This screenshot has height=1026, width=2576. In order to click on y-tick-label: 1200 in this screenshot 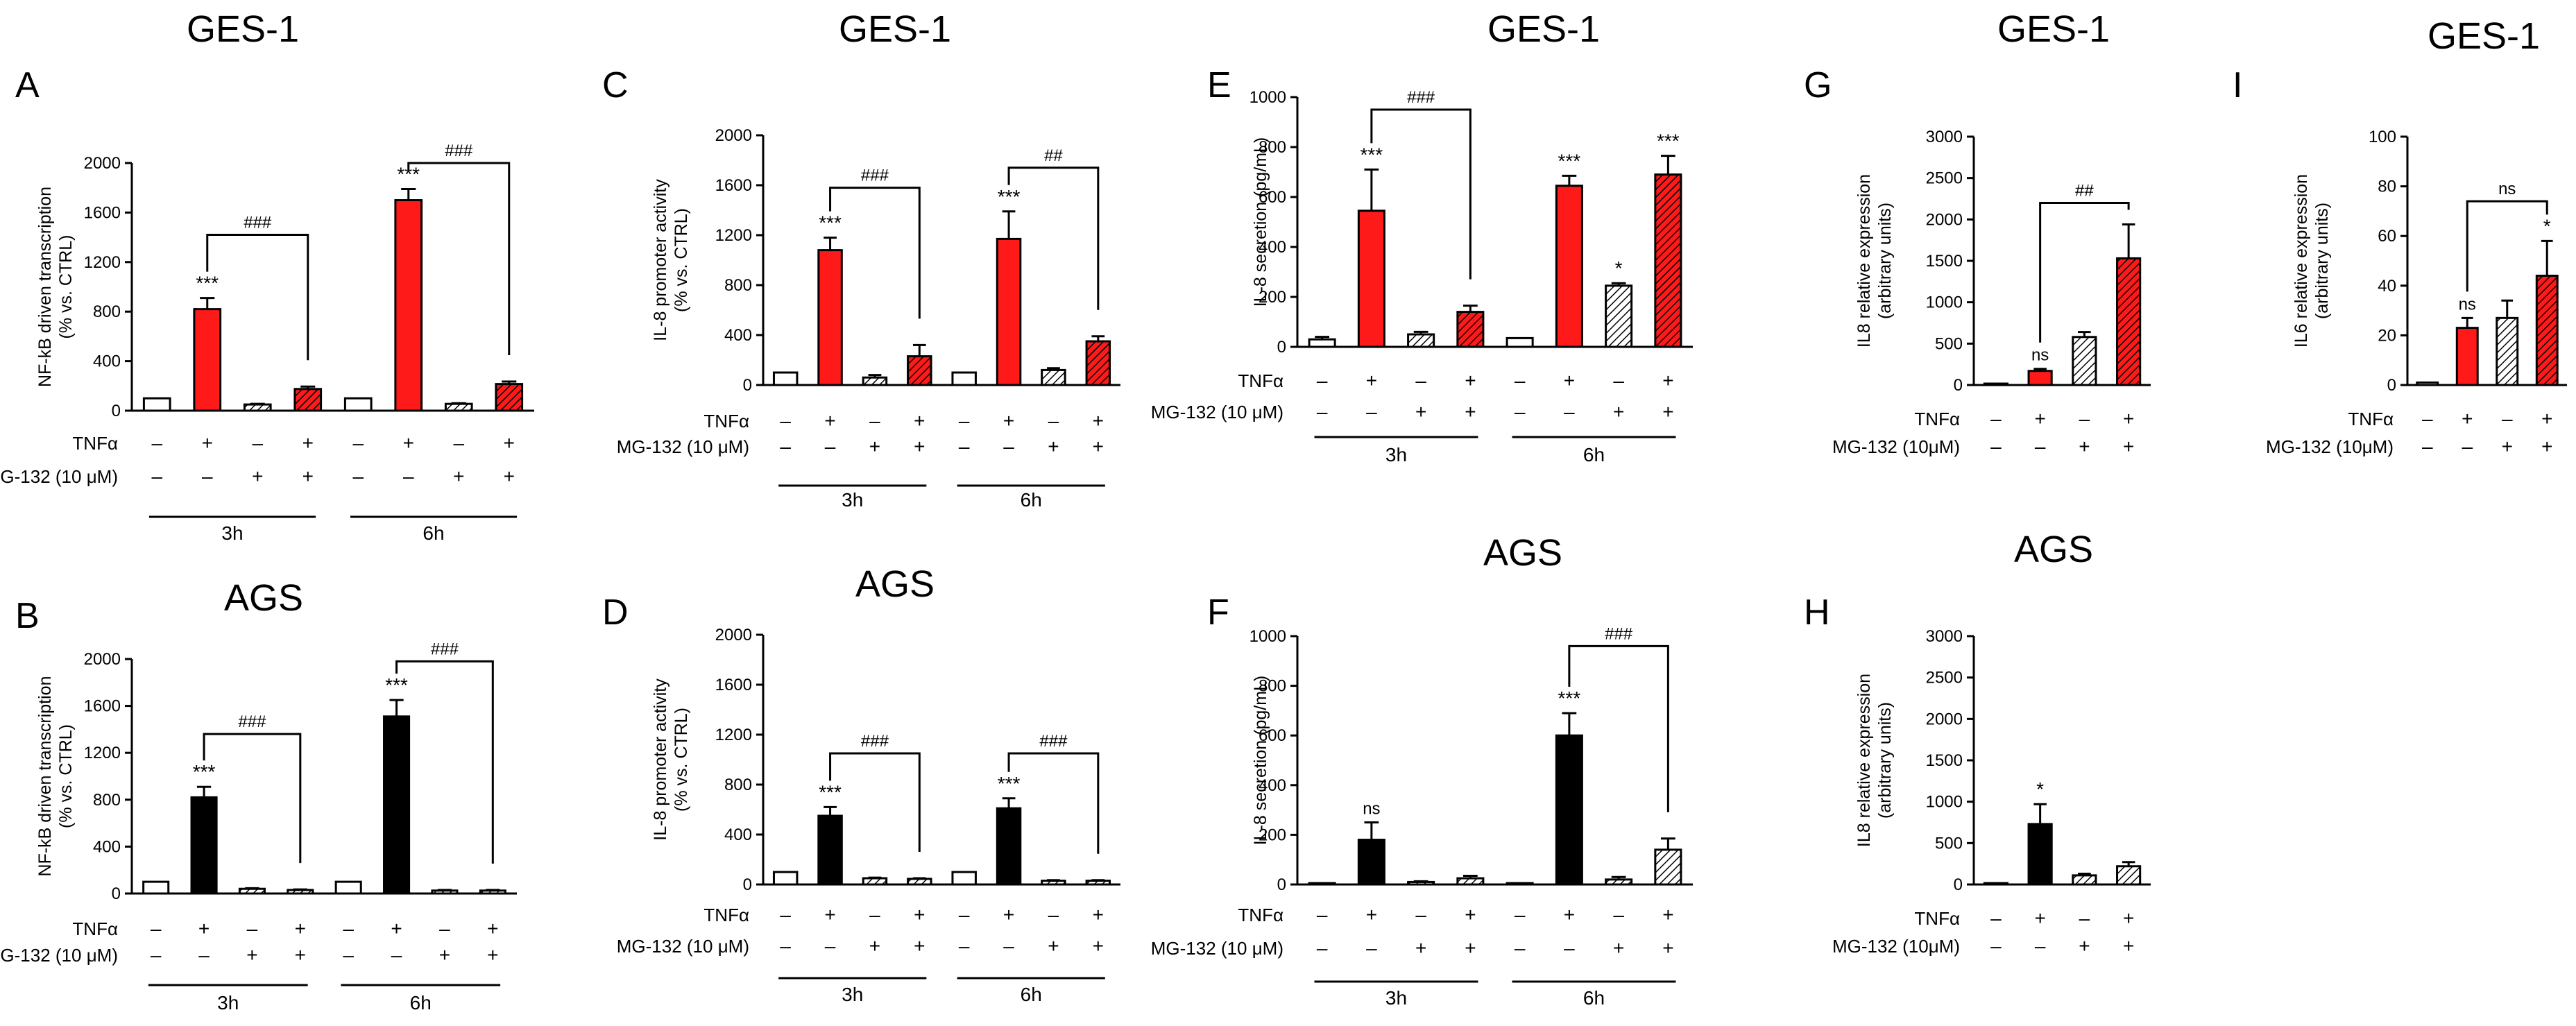, I will do `click(733, 235)`.